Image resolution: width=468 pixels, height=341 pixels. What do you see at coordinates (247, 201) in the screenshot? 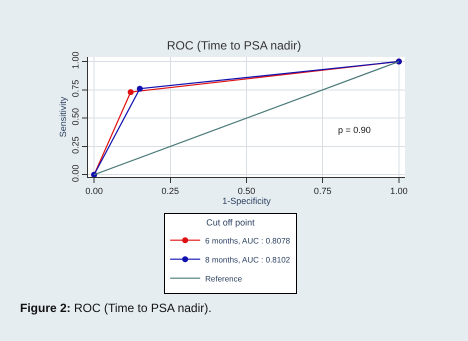
I see `x-axis-title: 1-Specificity` at bounding box center [247, 201].